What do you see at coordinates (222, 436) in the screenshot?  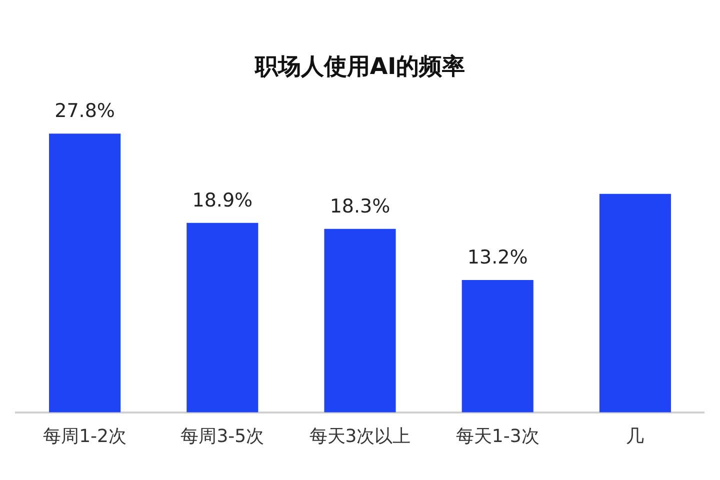 I see `x-tick-label: 每周3-5次` at bounding box center [222, 436].